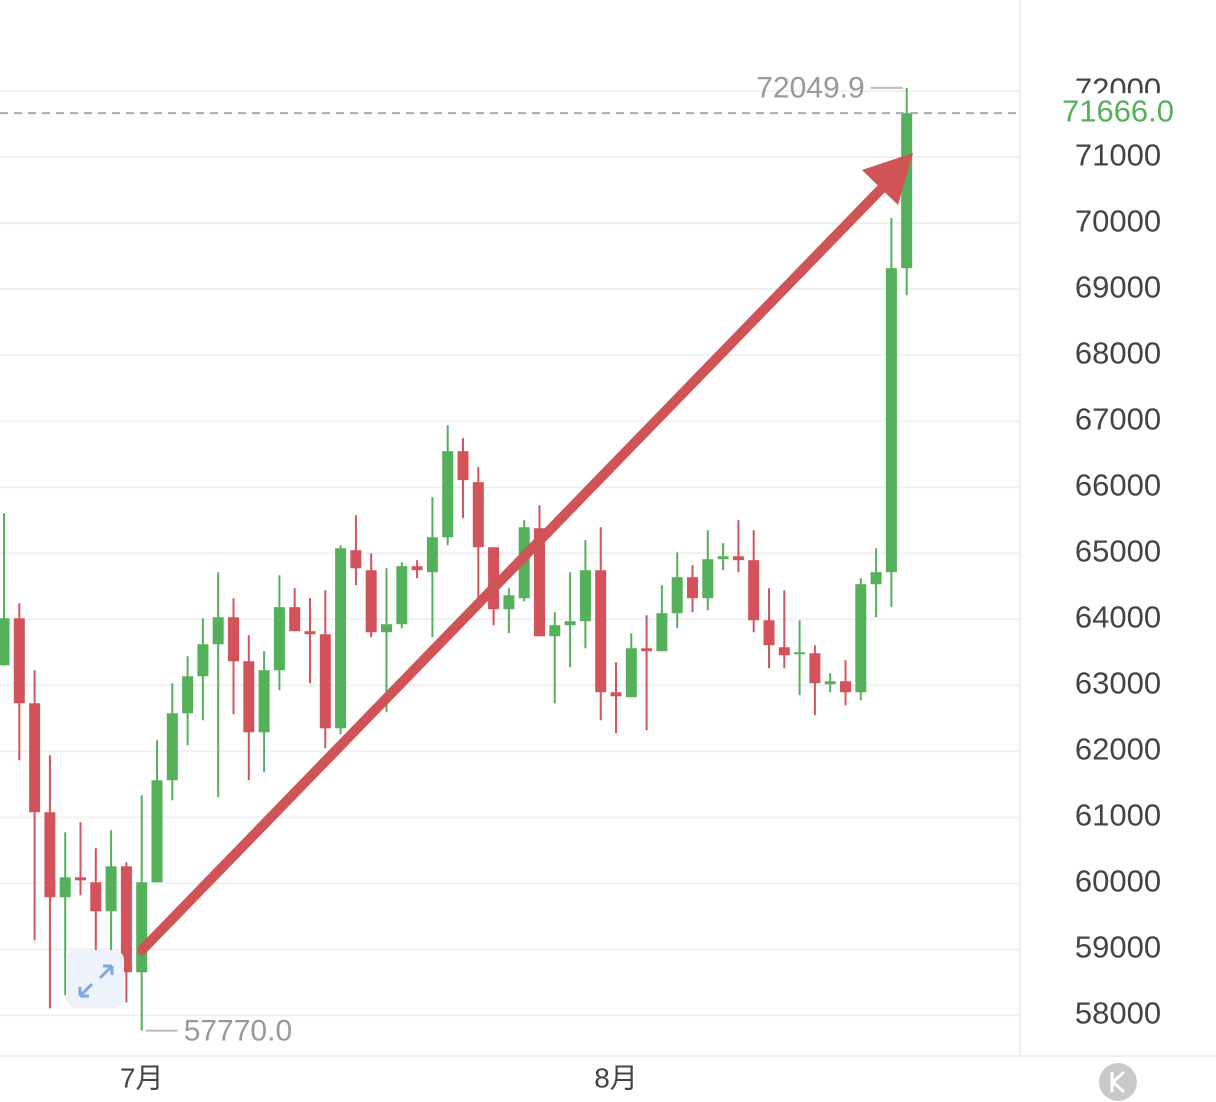  I want to click on y-tick-label: 63000, so click(1118, 682).